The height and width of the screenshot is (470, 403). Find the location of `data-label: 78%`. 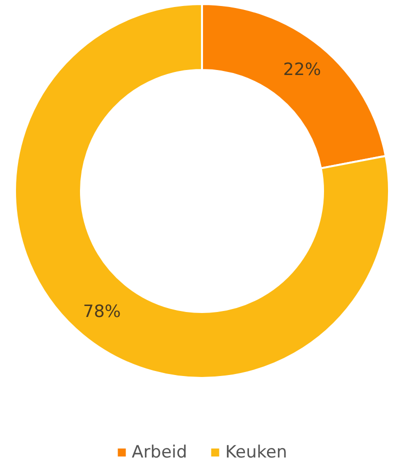

data-label: 78% is located at coordinates (102, 312).